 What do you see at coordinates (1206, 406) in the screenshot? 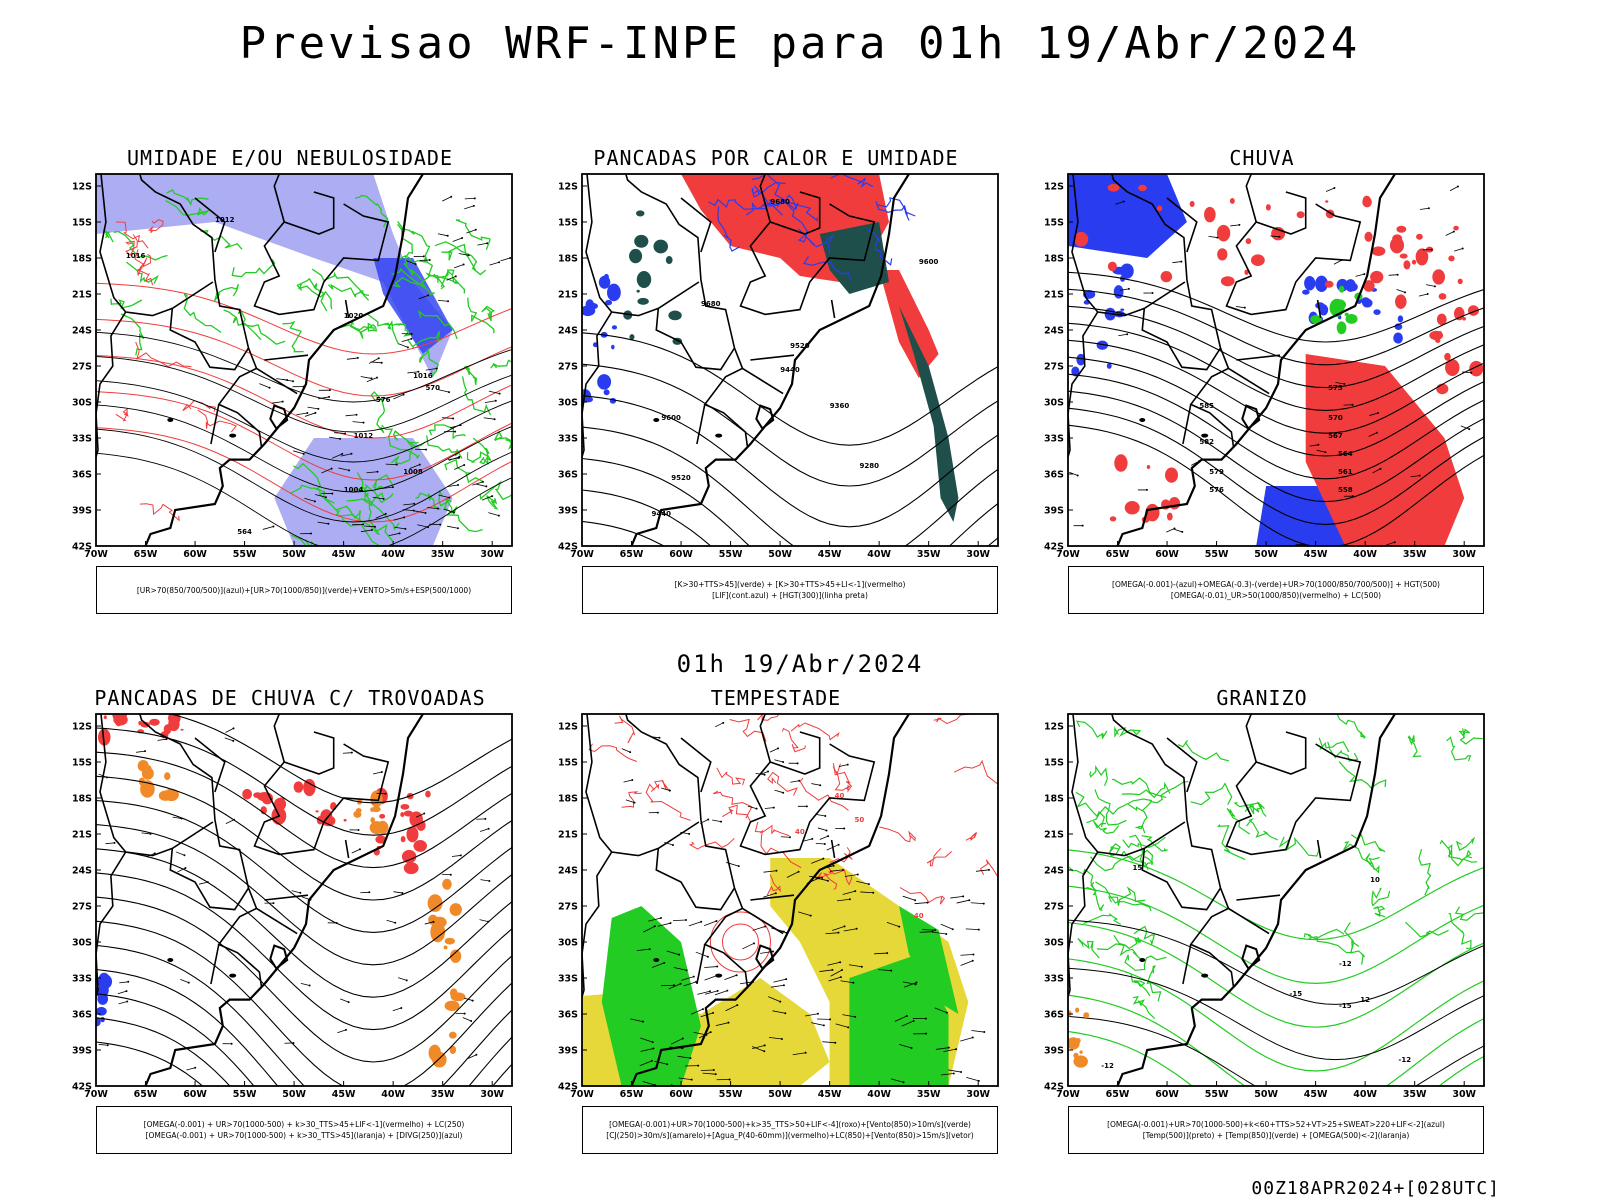
I see `contour-label: 585` at bounding box center [1206, 406].